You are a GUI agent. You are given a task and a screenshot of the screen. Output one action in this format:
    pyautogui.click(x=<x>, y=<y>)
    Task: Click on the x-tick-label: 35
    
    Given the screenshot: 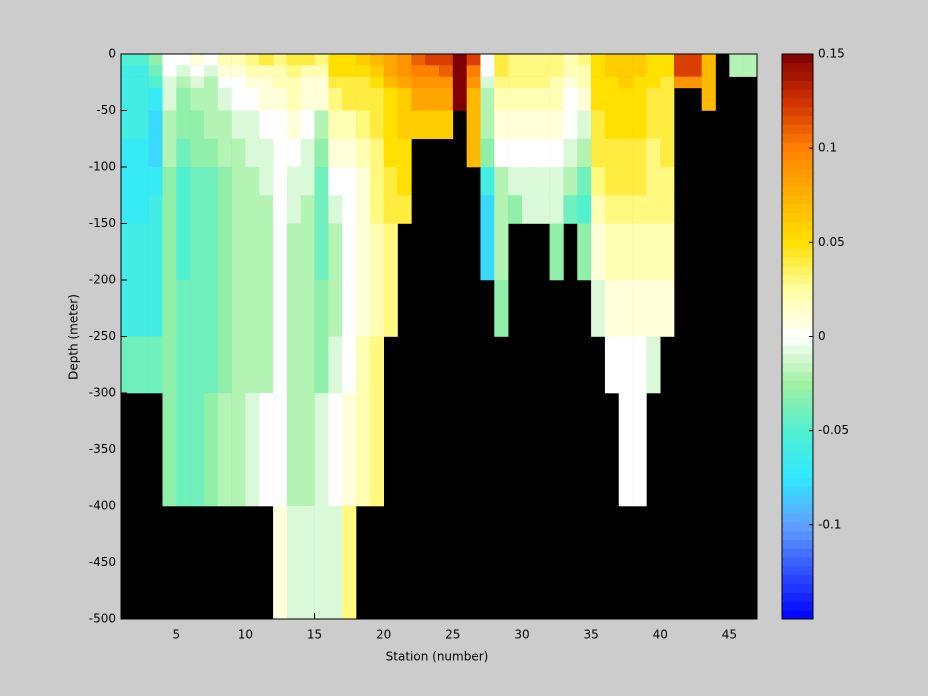 What is the action you would take?
    pyautogui.click(x=590, y=635)
    